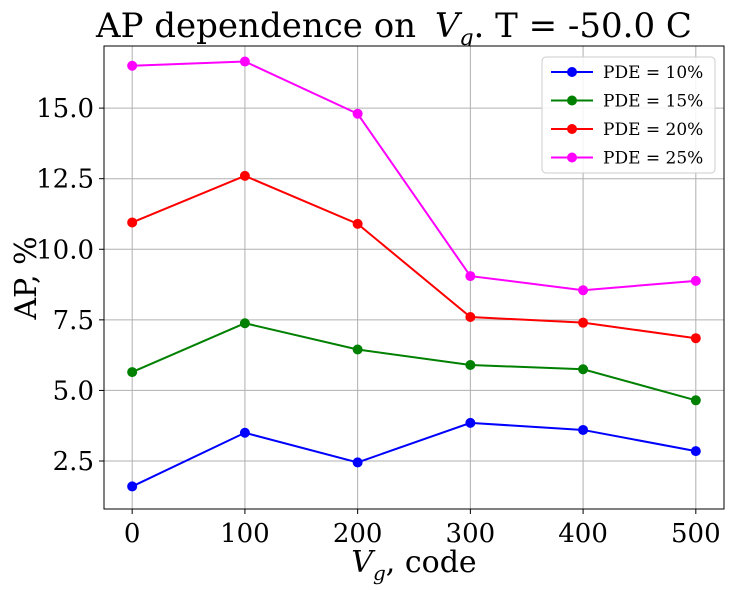 This screenshot has height=590, width=734. What do you see at coordinates (245, 534) in the screenshot?
I see `x-tick-label: 100` at bounding box center [245, 534].